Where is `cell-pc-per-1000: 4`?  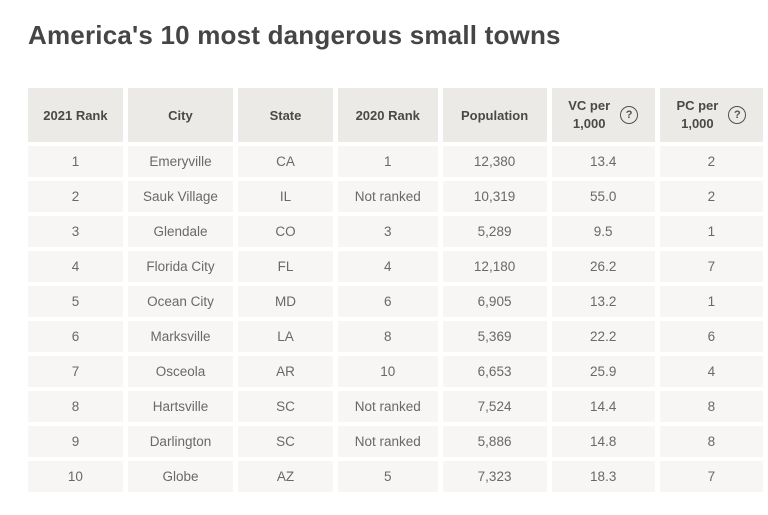
cell-pc-per-1000: 4 is located at coordinates (711, 371).